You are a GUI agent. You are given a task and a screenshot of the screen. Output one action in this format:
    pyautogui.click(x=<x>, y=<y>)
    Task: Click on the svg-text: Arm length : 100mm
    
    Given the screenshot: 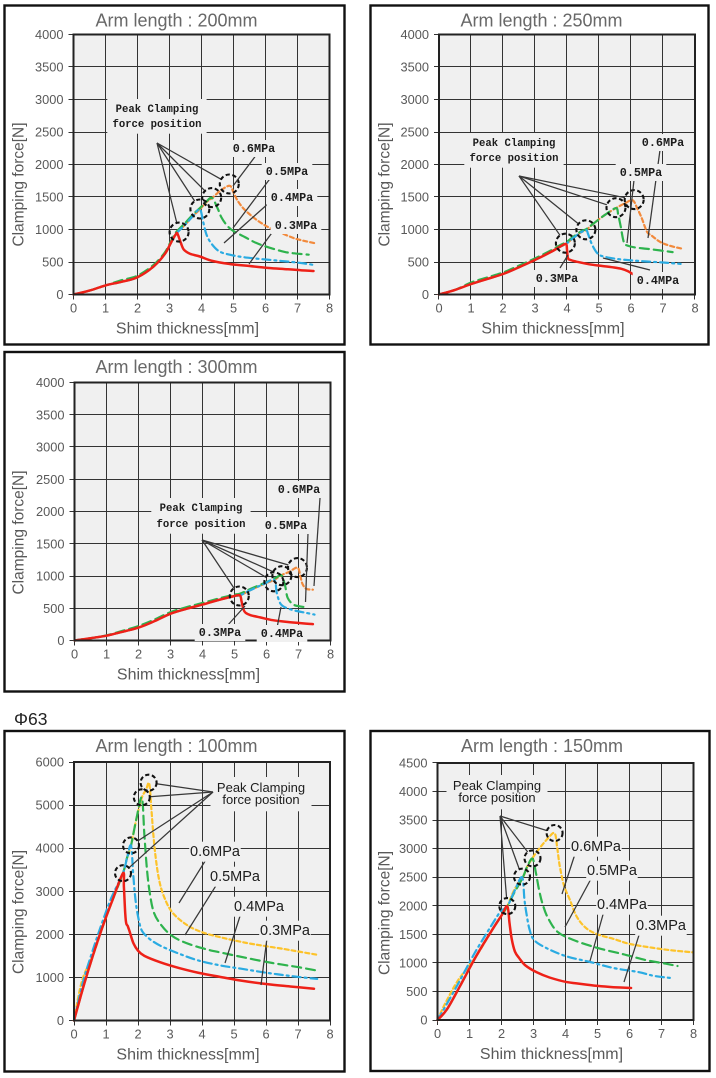 What is the action you would take?
    pyautogui.click(x=176, y=746)
    